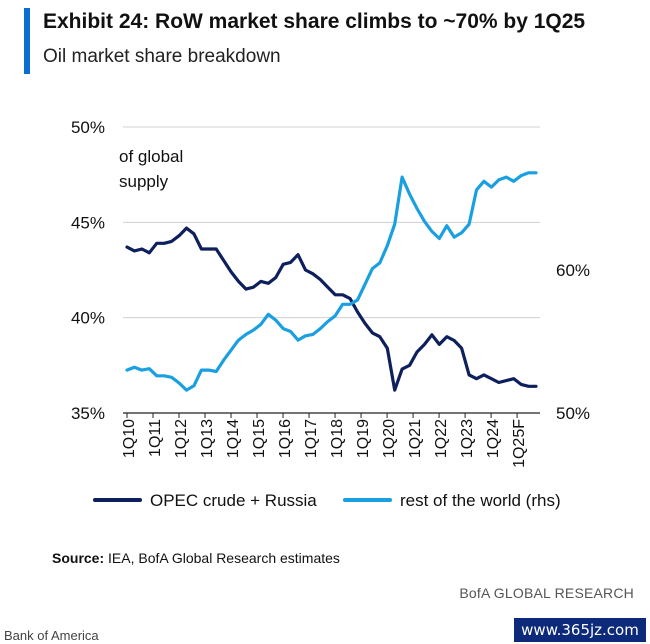 Image resolution: width=650 pixels, height=644 pixels. Describe the element at coordinates (151, 156) in the screenshot. I see `chart-annotation: of global` at that location.